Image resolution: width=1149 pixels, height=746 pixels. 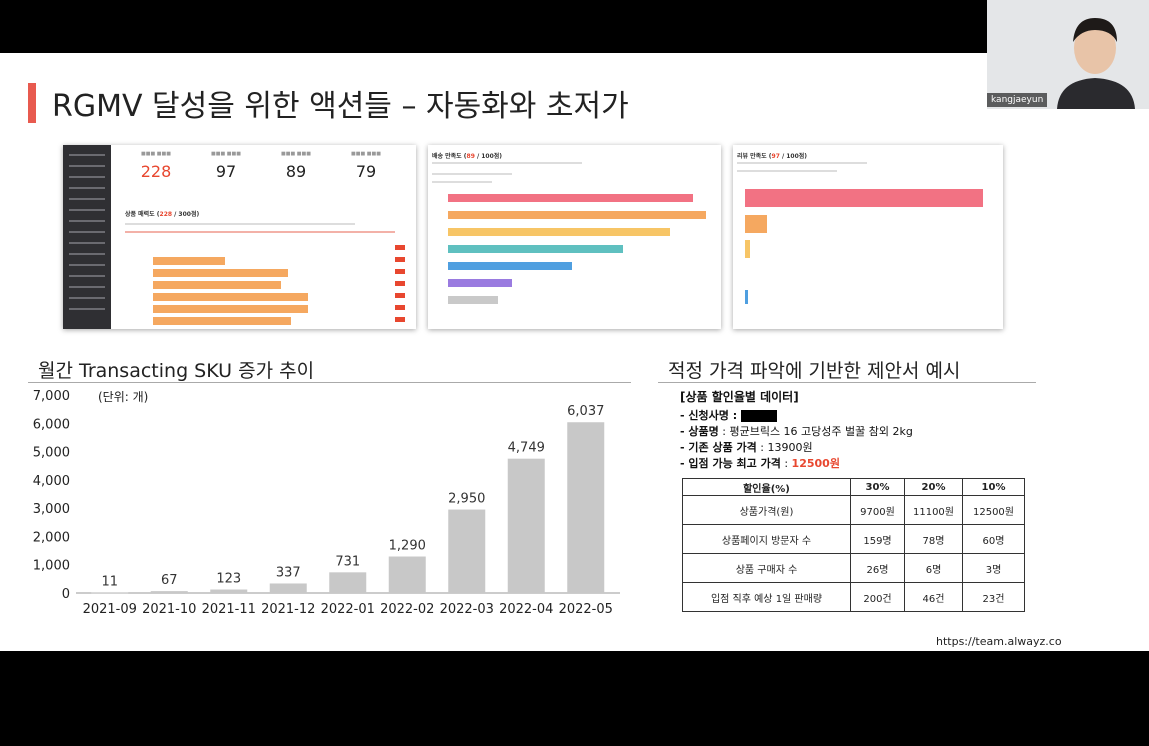 What do you see at coordinates (766, 510) in the screenshot?
I see `table-cell: 상품가격(원)` at bounding box center [766, 510].